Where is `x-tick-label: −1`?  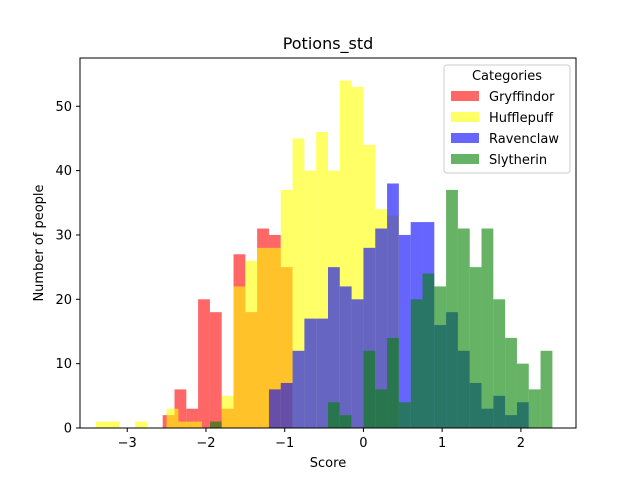
x-tick-label: −1 is located at coordinates (284, 443).